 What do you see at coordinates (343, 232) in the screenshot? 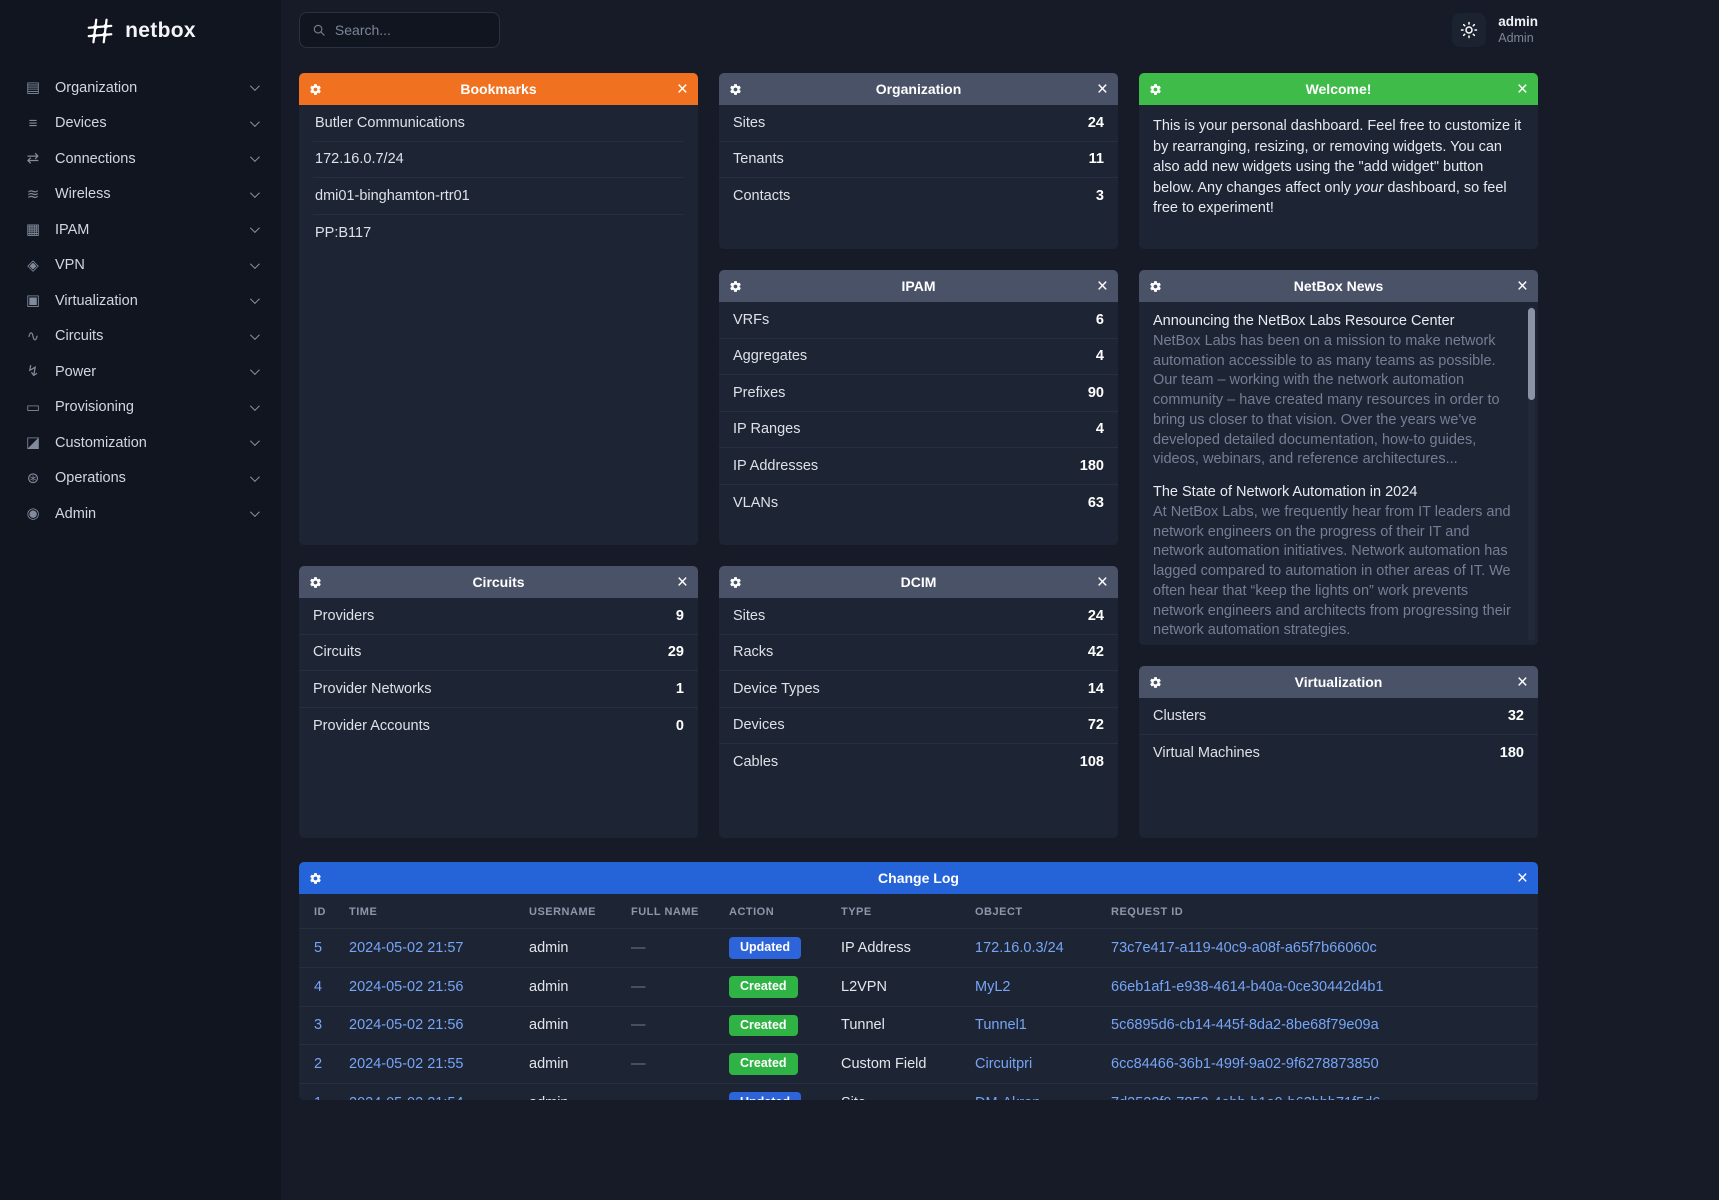
I see `bookmark-item: PP:B117` at bounding box center [343, 232].